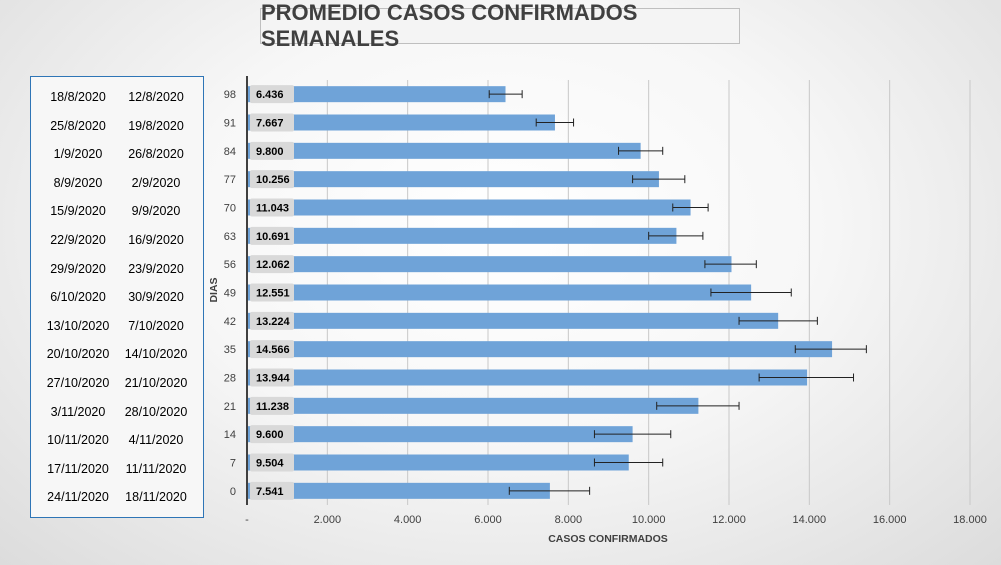 This screenshot has width=1001, height=565. I want to click on y-tick-label: 0, so click(233, 492).